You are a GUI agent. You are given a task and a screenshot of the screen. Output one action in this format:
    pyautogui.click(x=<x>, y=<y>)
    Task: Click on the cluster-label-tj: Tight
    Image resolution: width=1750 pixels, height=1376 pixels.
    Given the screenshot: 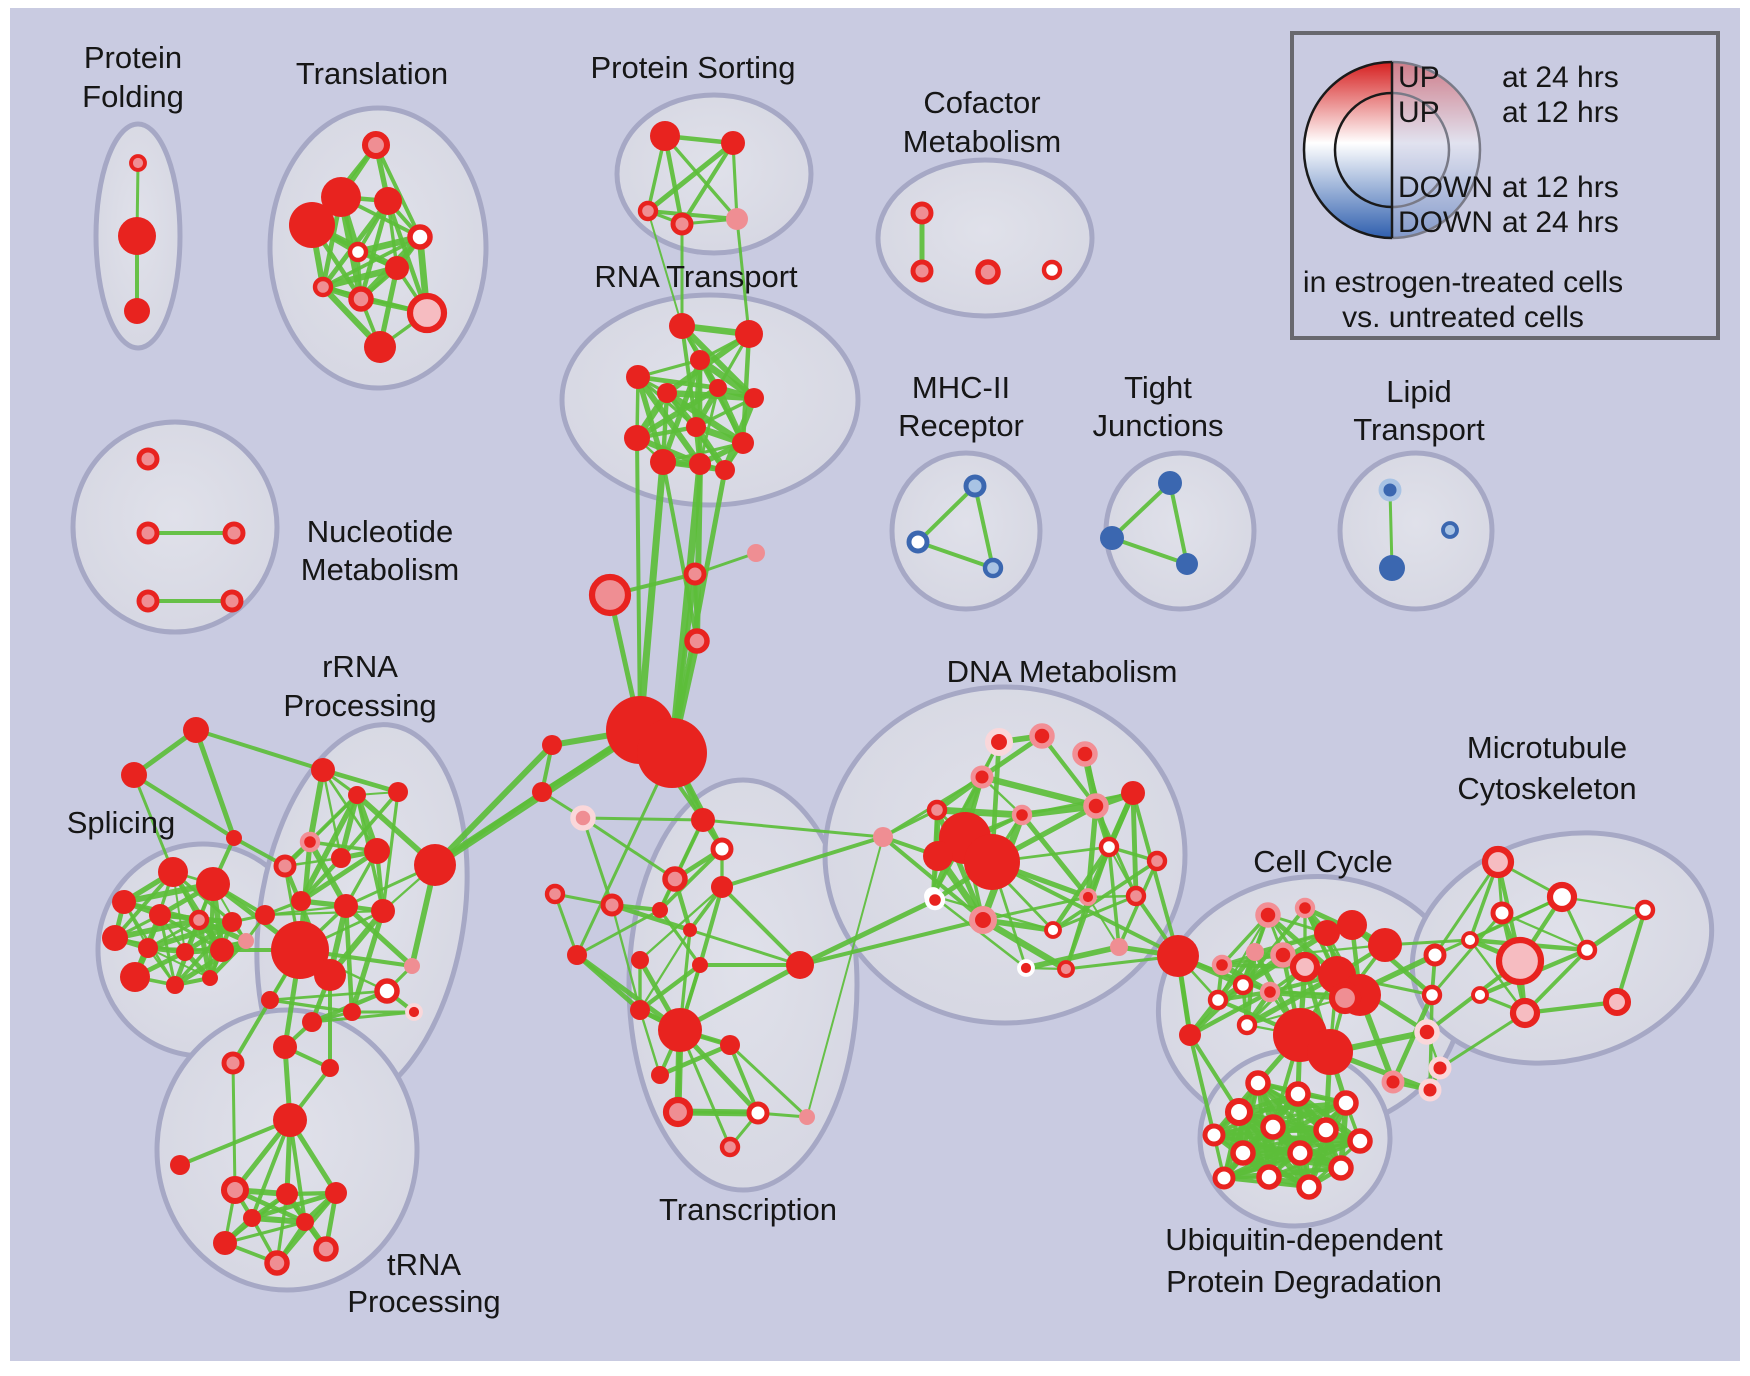 What is the action you would take?
    pyautogui.click(x=1158, y=387)
    